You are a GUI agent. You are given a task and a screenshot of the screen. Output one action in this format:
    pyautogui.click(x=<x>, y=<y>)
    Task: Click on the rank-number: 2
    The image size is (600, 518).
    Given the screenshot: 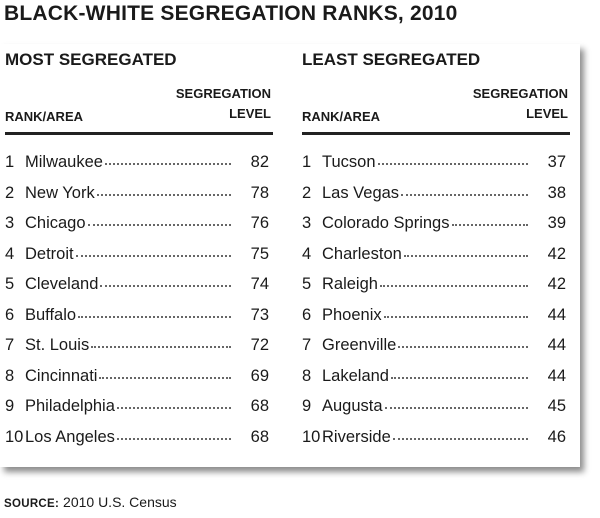 What is the action you would take?
    pyautogui.click(x=10, y=192)
    